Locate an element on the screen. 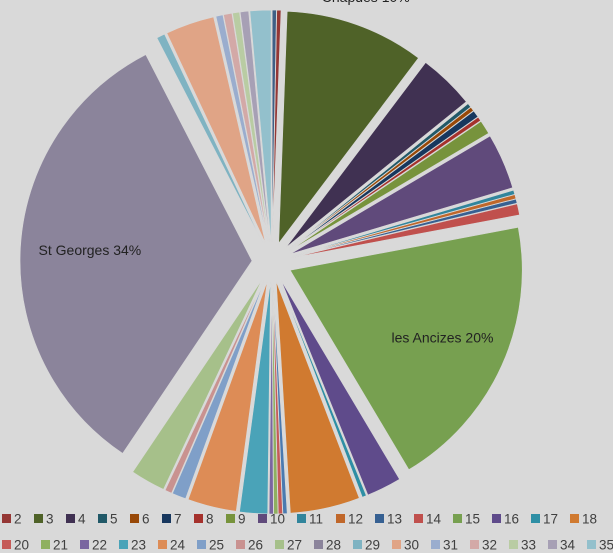 Image resolution: width=613 pixels, height=553 pixels. data-label: Chapdes 10% is located at coordinates (366, 2).